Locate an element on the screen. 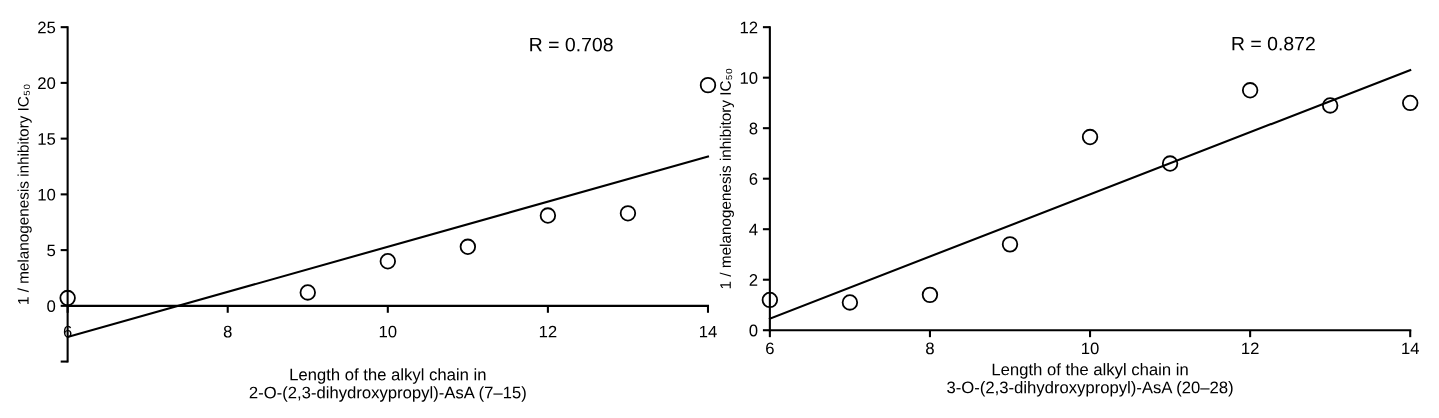 This screenshot has height=418, width=1439. y-tick-label: 2 is located at coordinates (753, 280).